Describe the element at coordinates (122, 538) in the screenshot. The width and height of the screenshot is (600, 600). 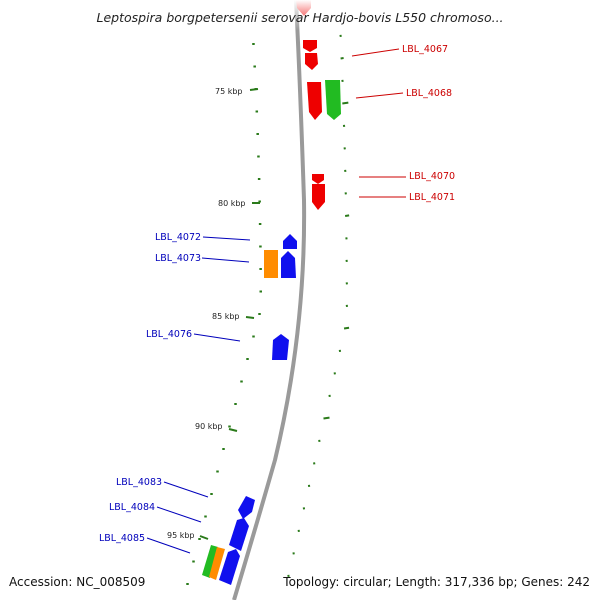
I see `gene-label-lbl-4085: LBL_4085` at that location.